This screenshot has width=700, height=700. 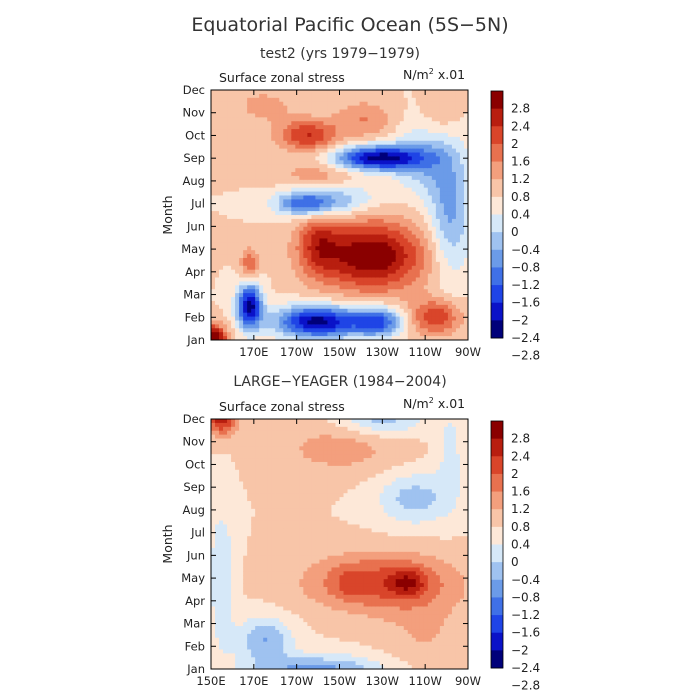 What do you see at coordinates (497, 205) in the screenshot?
I see `colorbar-swatch` at bounding box center [497, 205].